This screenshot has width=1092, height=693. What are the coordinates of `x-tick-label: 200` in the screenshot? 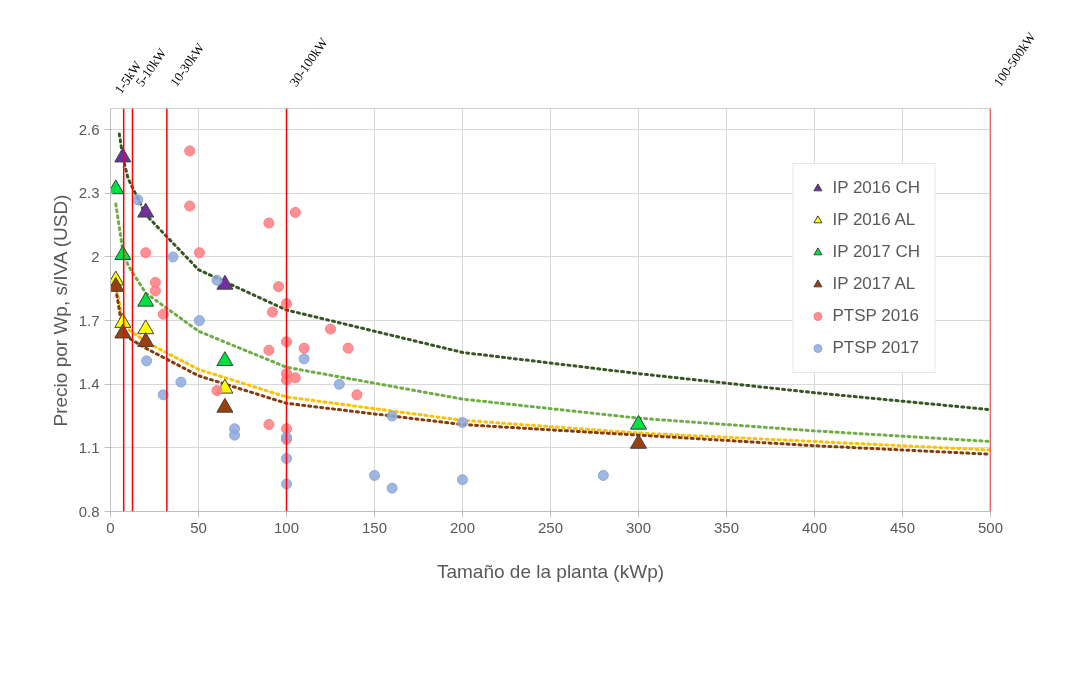 It's located at (462, 527).